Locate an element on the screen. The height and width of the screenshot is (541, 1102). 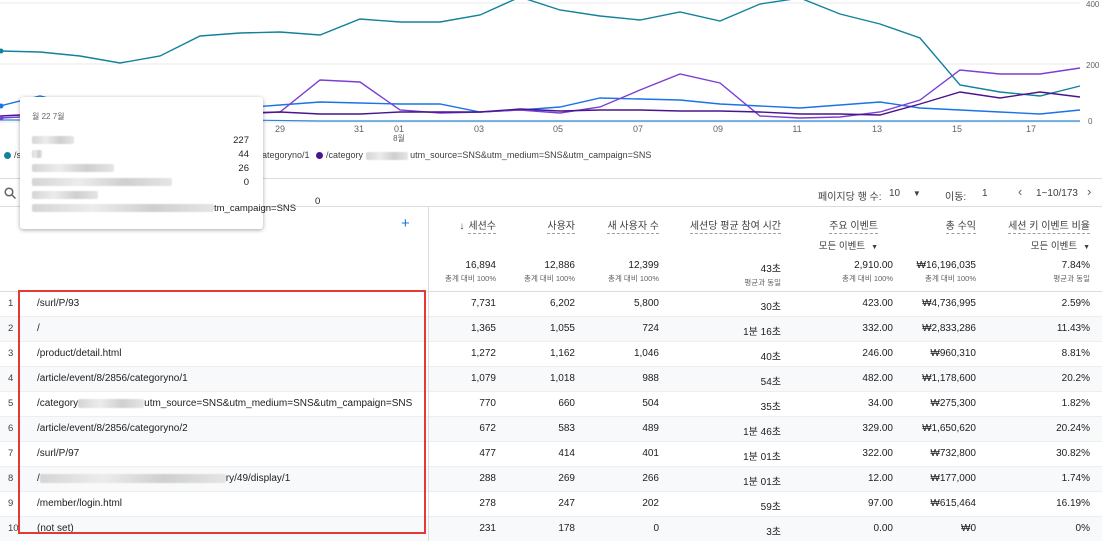
x-tick-13: 13 is located at coordinates (877, 129).